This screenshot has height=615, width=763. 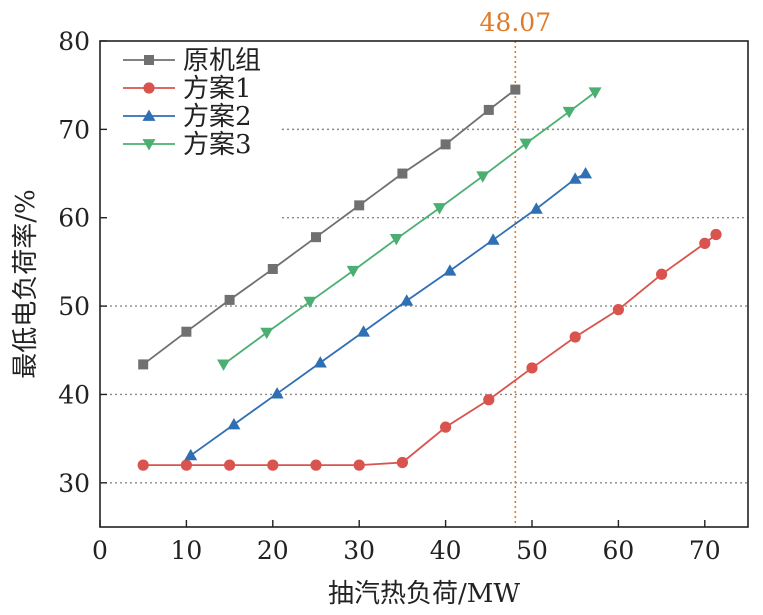 What do you see at coordinates (217, 89) in the screenshot?
I see `legend-label-2: 方案1` at bounding box center [217, 89].